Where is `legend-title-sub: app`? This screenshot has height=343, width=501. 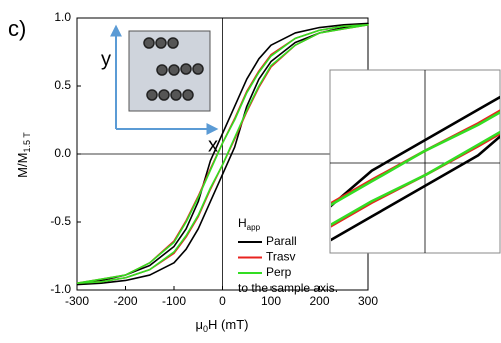 legend-title-sub: app is located at coordinates (254, 227).